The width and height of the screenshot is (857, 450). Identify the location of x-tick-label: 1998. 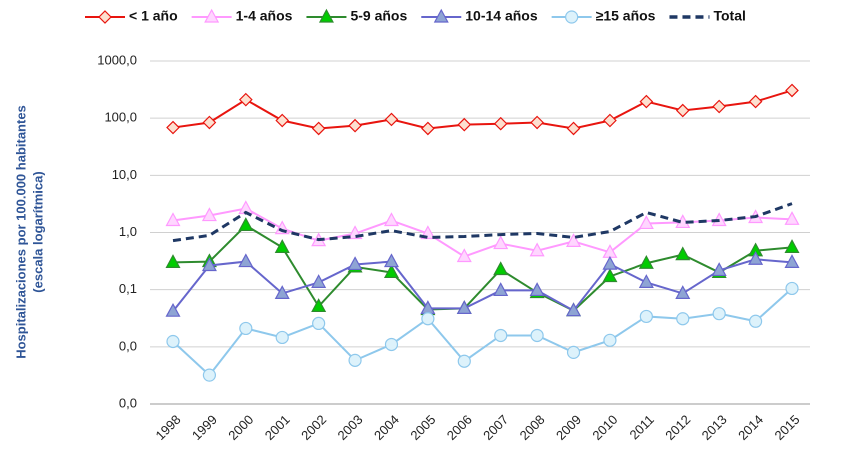
(167, 427).